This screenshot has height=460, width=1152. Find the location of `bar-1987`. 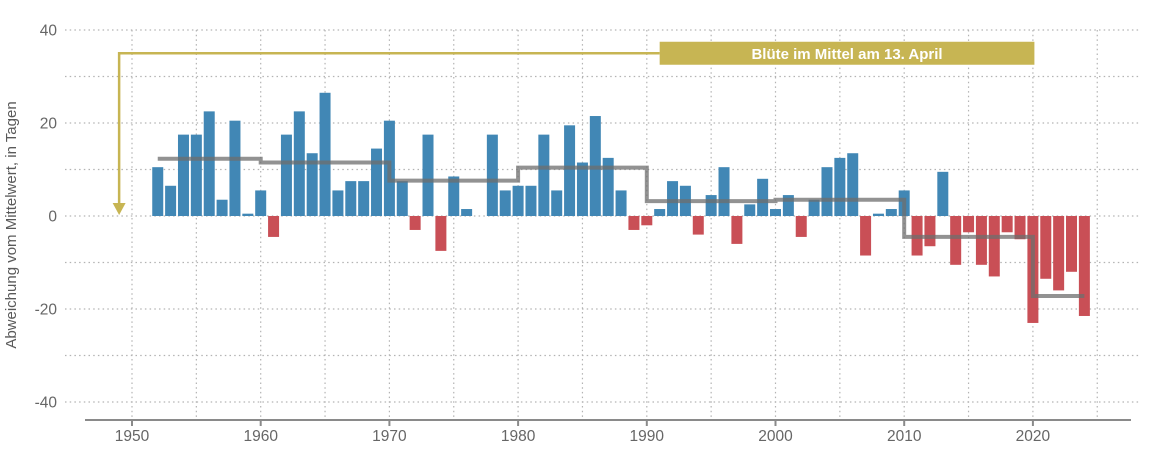

bar-1987 is located at coordinates (608, 186).